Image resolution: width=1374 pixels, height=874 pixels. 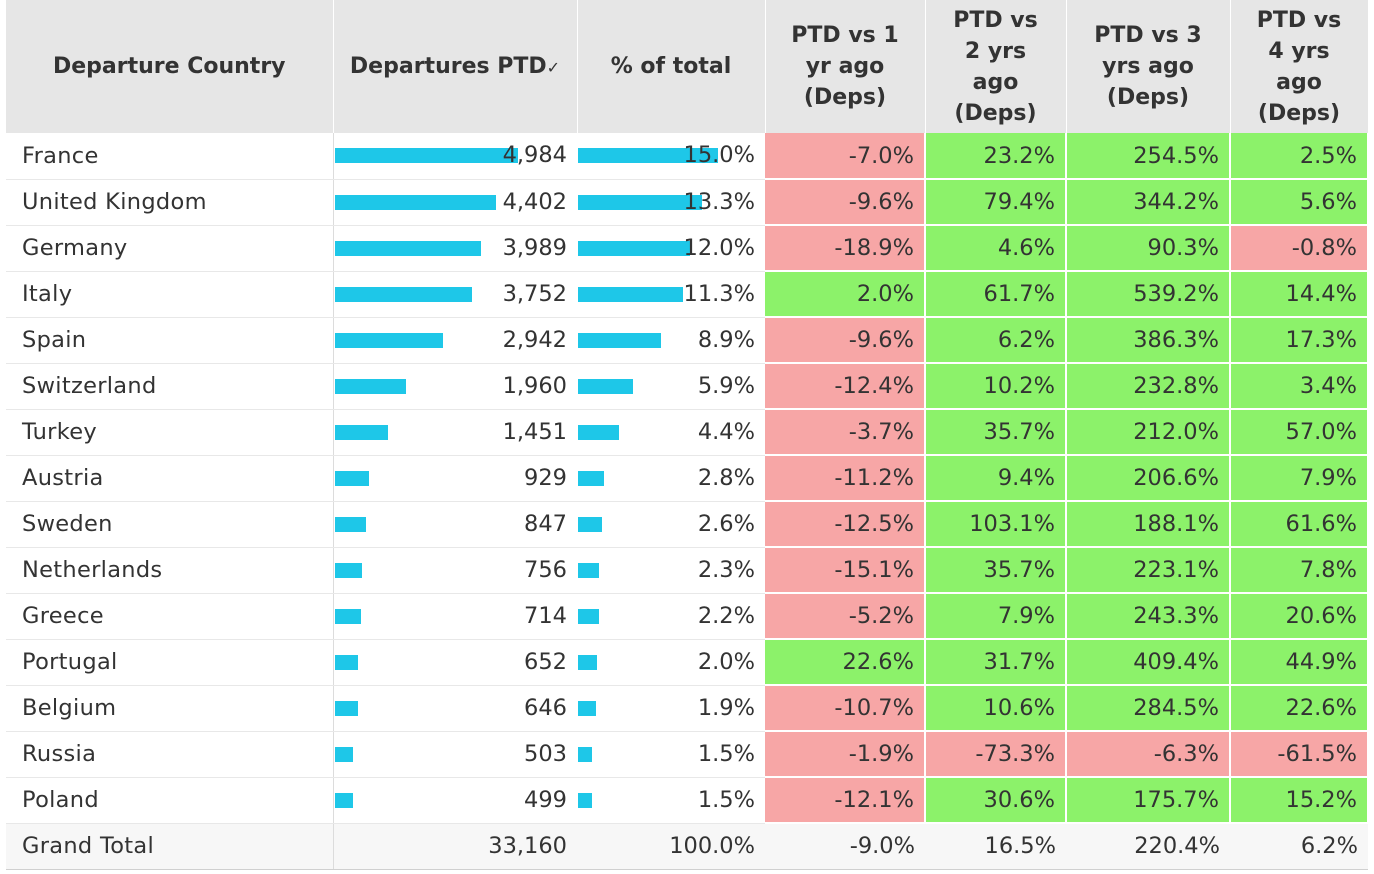 What do you see at coordinates (726, 569) in the screenshot?
I see `pct-value: 2.3%` at bounding box center [726, 569].